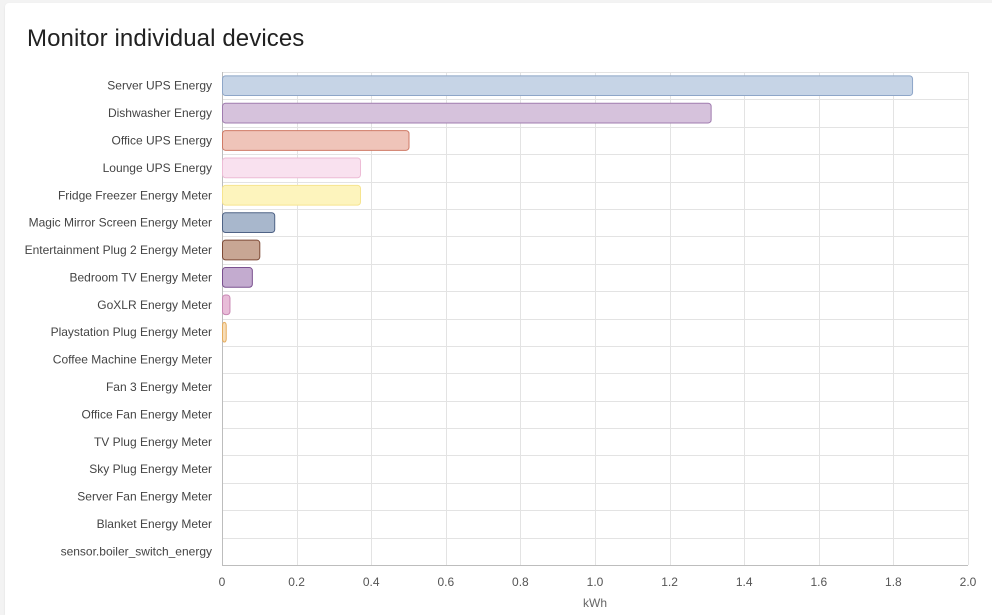  I want to click on category-label: TV Plug Energy Meter, so click(153, 442).